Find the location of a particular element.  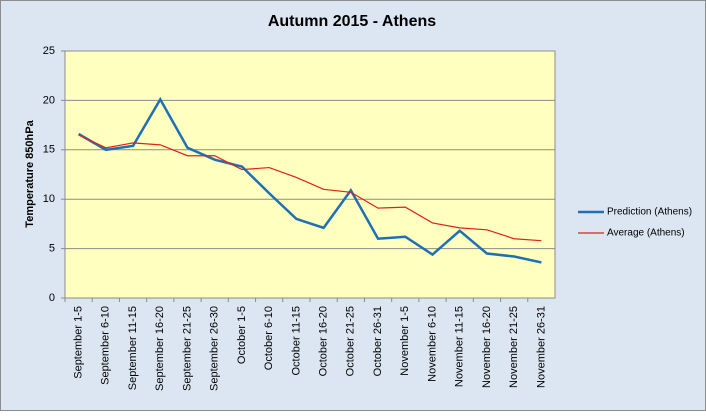

x-tick-label: September 26-30 is located at coordinates (215, 348).